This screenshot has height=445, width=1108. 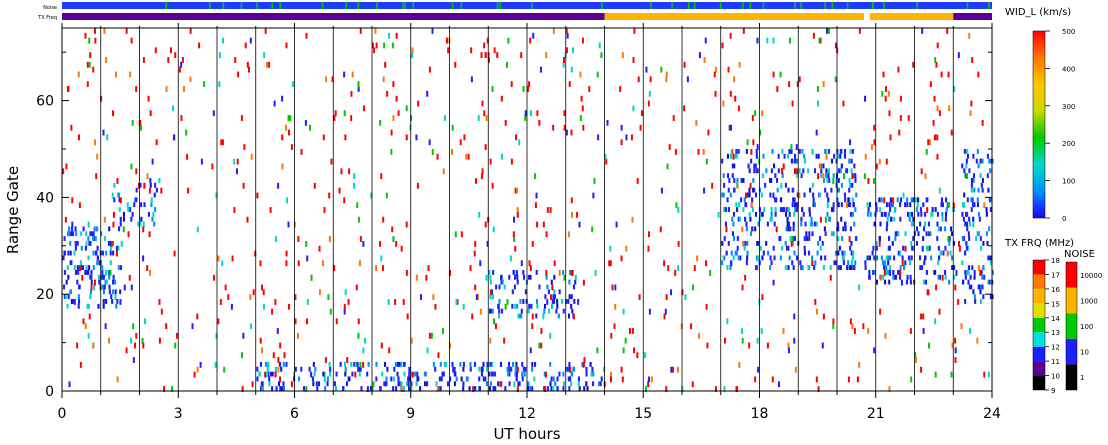 I want to click on noise-bar-base, so click(x=527, y=5).